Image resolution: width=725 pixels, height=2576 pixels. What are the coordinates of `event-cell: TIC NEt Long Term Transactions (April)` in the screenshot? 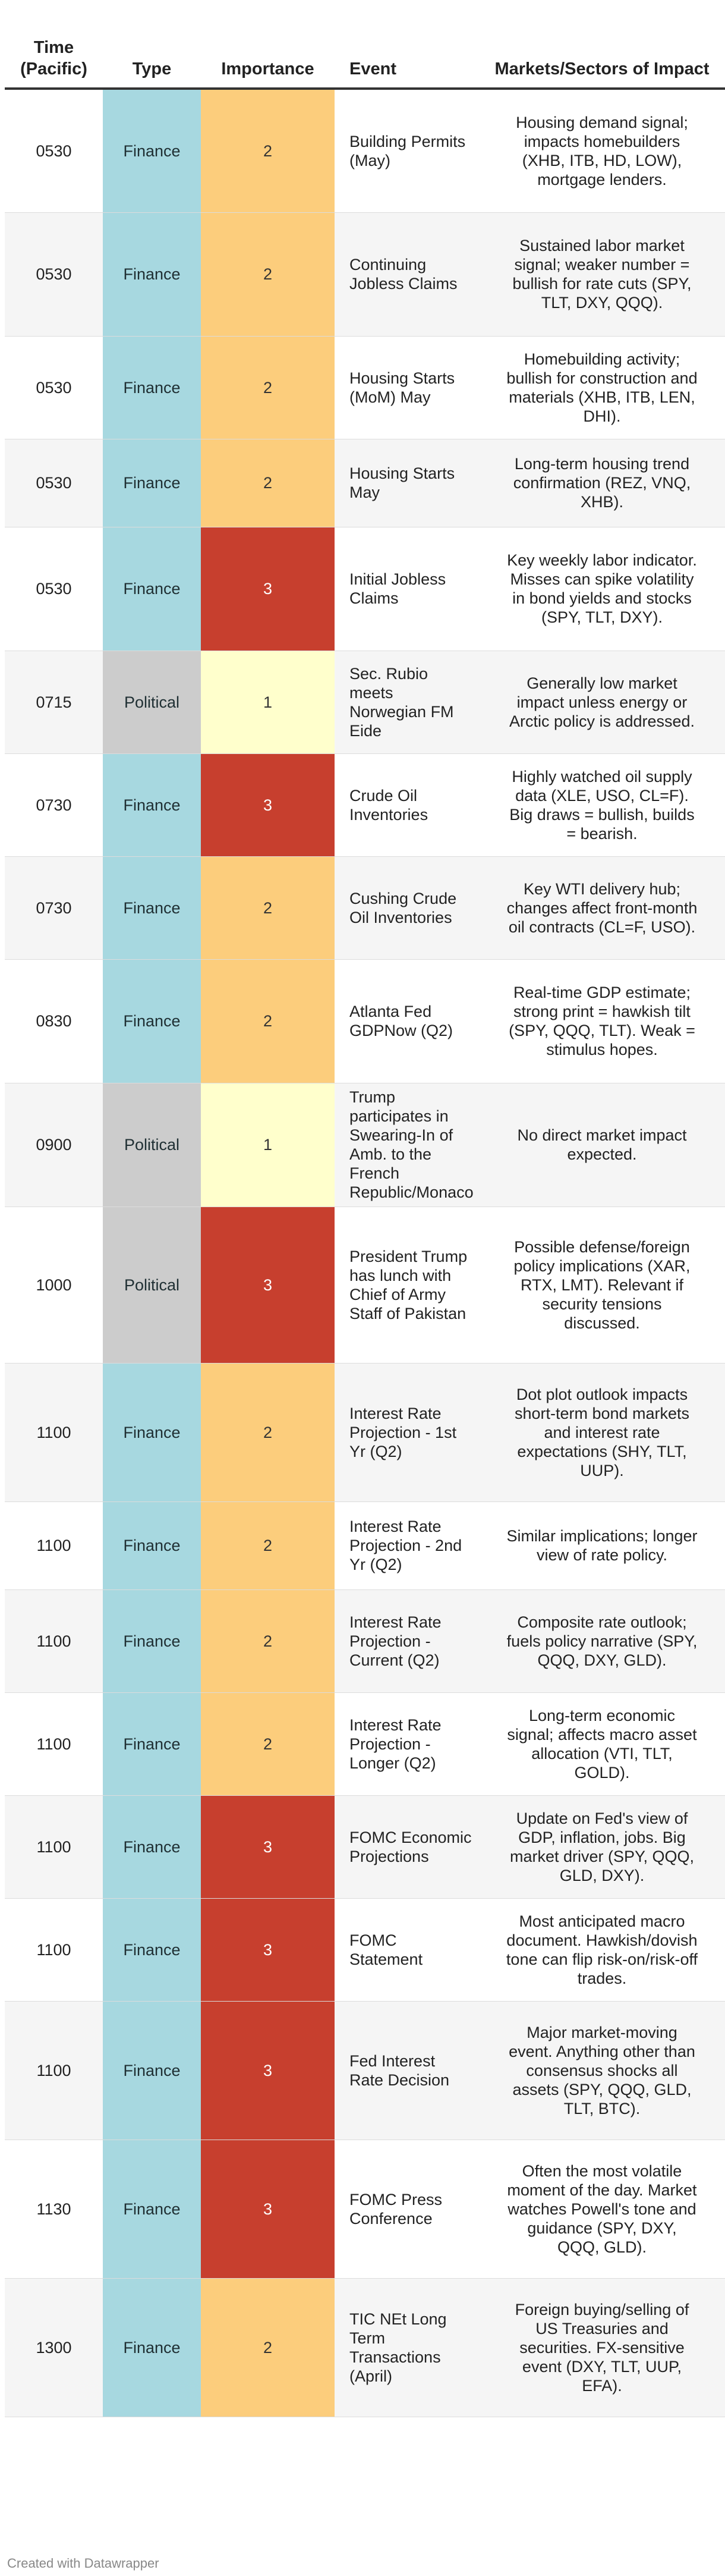 It's located at (409, 2347).